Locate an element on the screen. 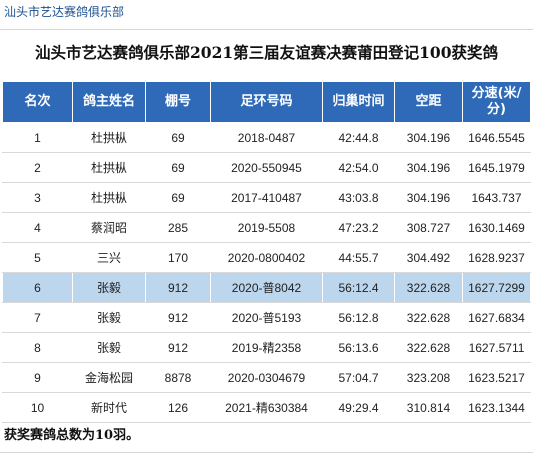  table-row: 4 蔡润昭 285 2019-5508 47:23.2 308.727 1630.1469 is located at coordinates (266, 227).